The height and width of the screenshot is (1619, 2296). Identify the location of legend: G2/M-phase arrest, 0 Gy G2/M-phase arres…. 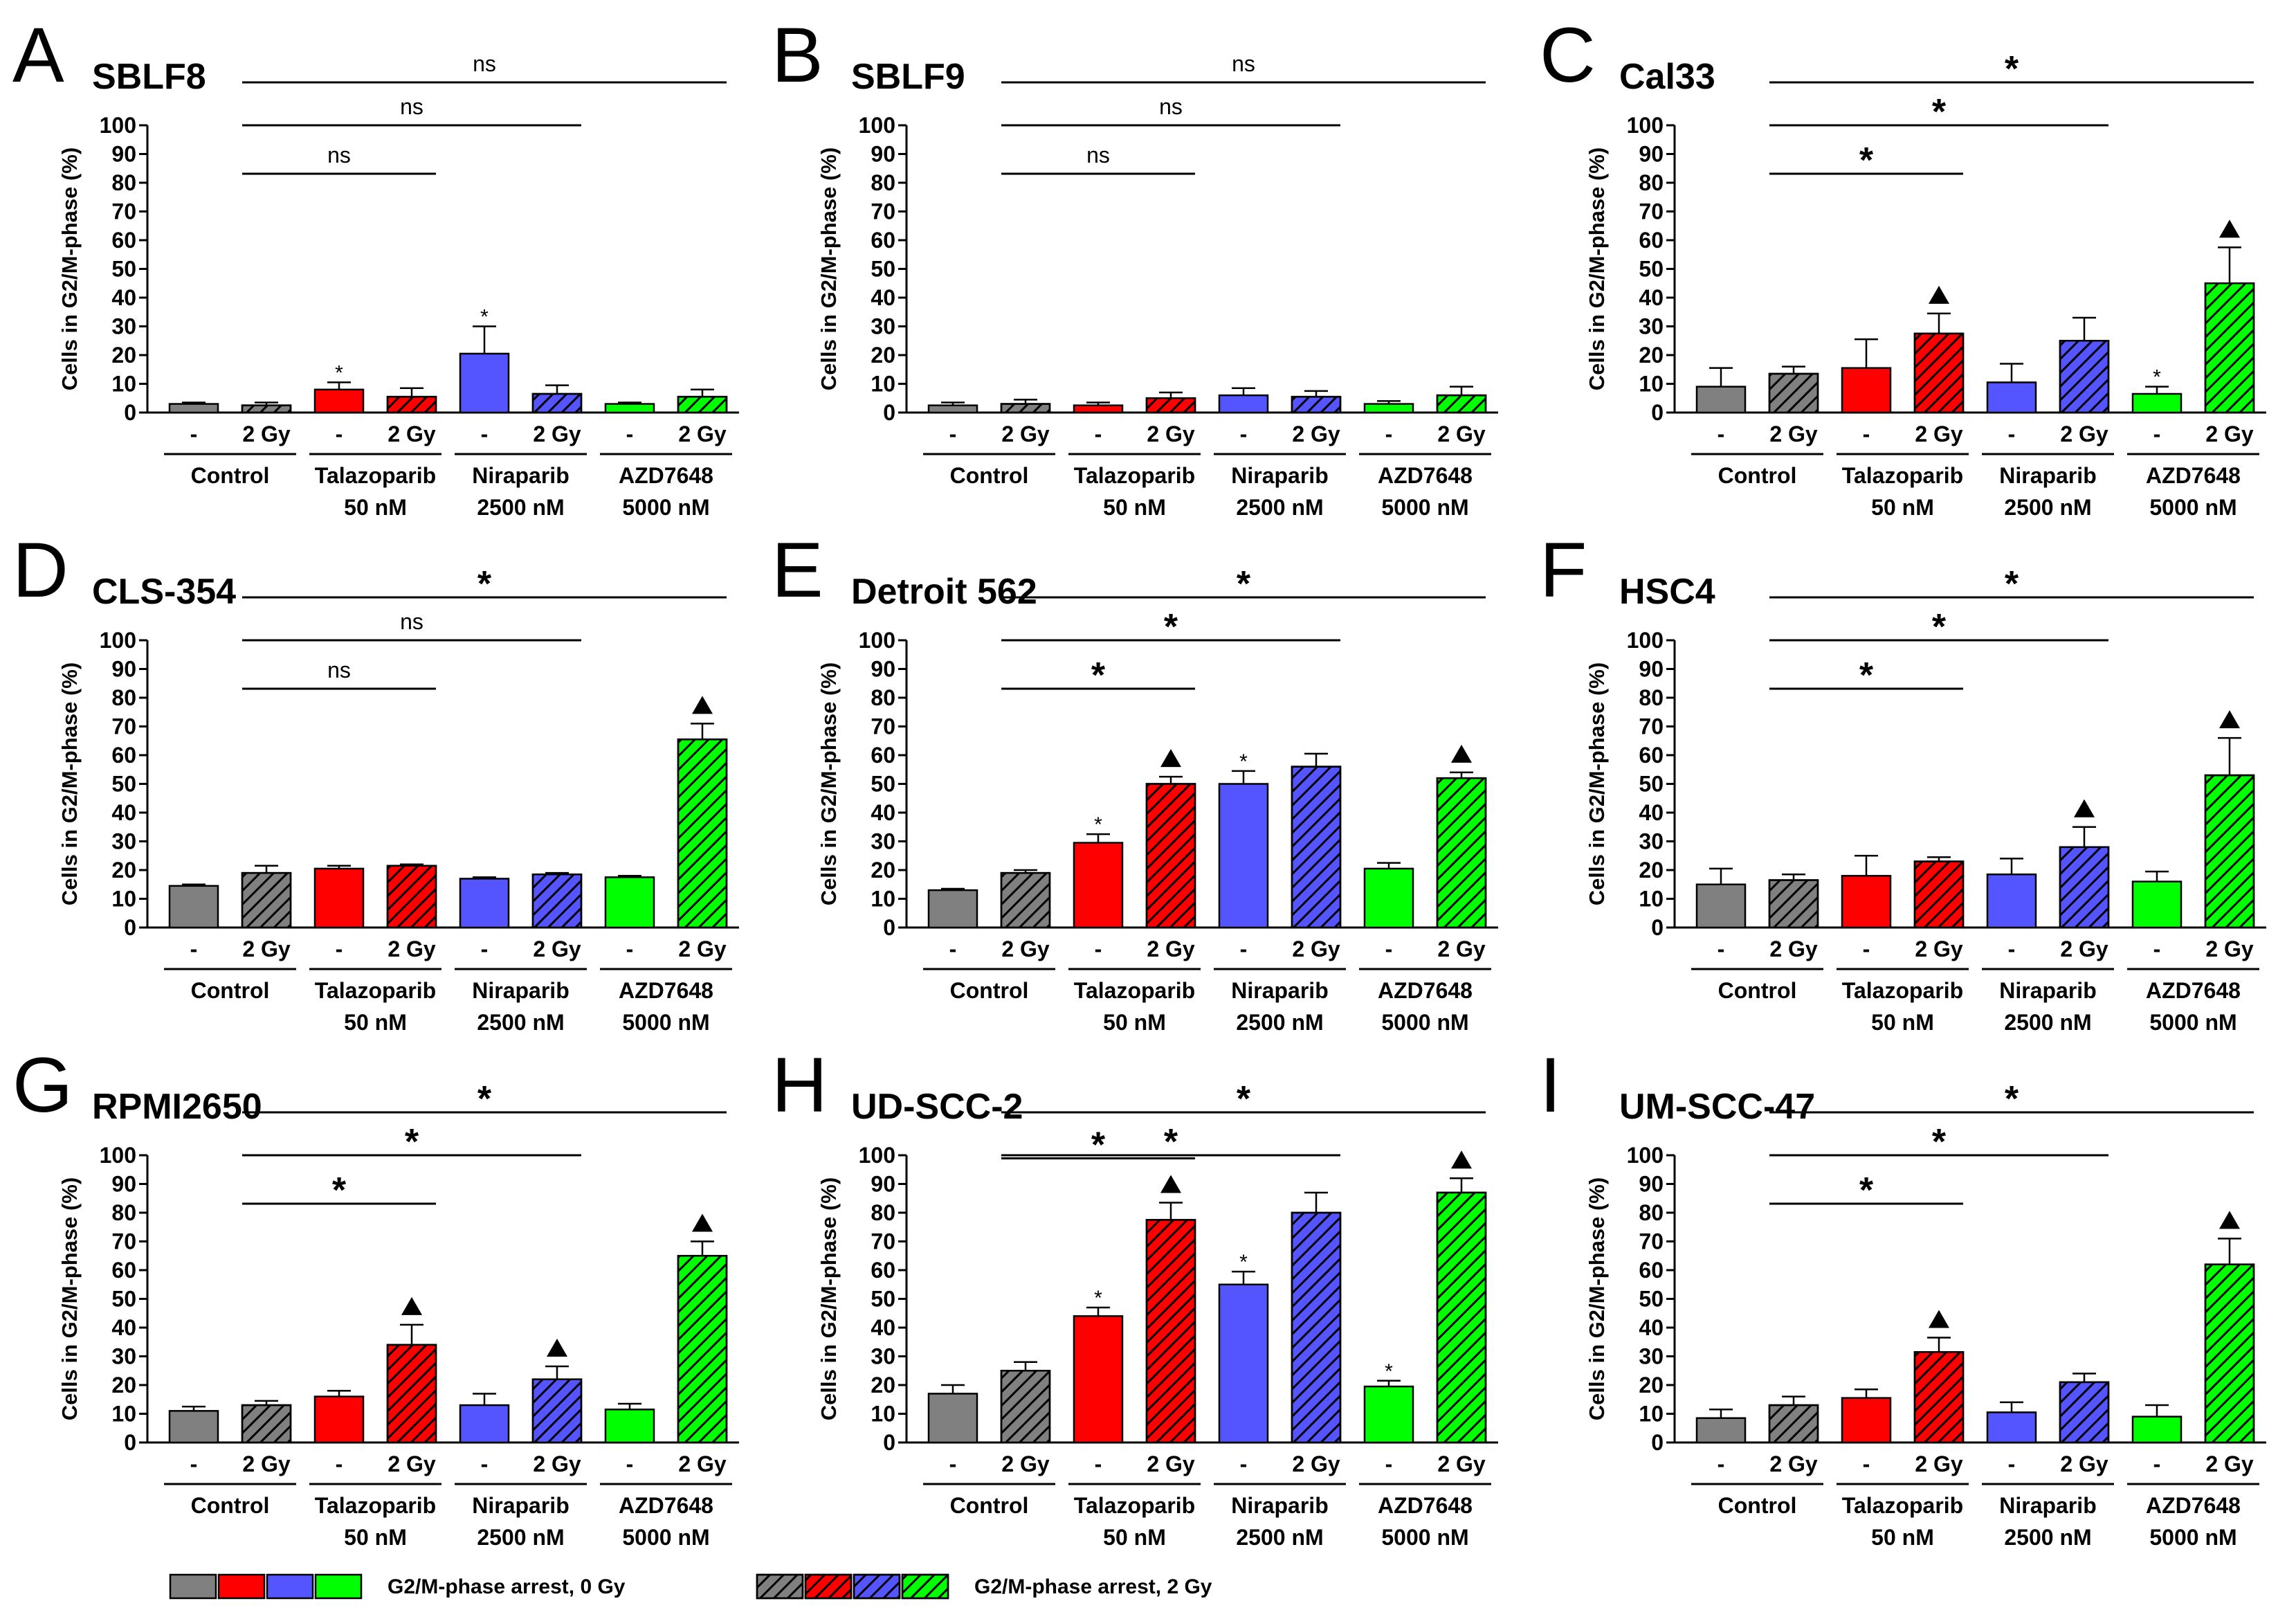
(690, 1586).